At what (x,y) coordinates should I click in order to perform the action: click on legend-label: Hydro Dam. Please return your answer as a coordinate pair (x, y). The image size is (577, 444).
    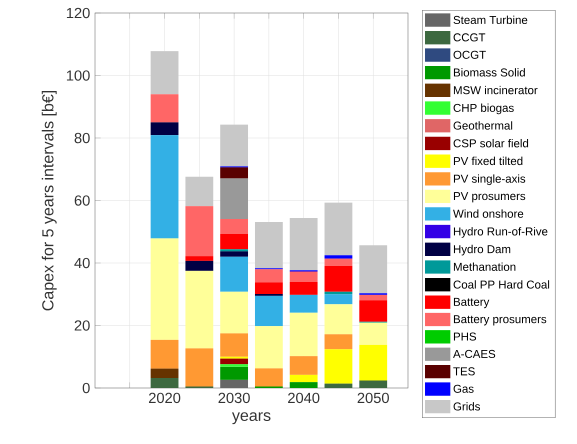
    Looking at the image, I should click on (482, 250).